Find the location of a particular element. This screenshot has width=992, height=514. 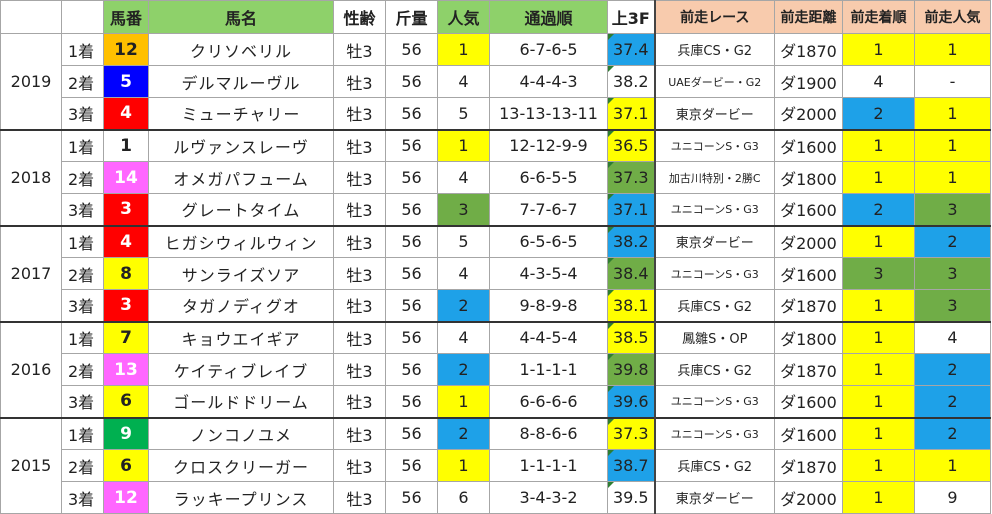

header-zen-chaku: 前走着順 is located at coordinates (878, 17).